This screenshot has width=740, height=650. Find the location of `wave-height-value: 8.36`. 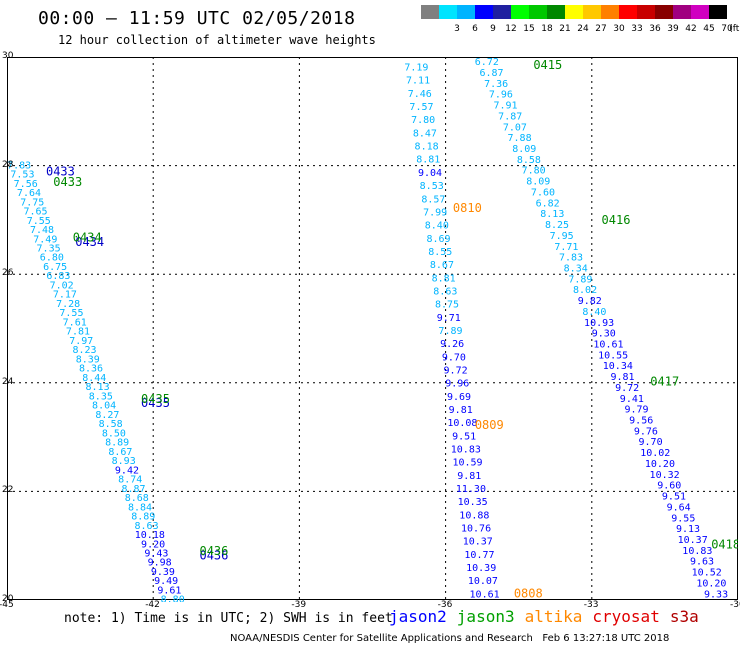

wave-height-value: 8.36 is located at coordinates (91, 369).